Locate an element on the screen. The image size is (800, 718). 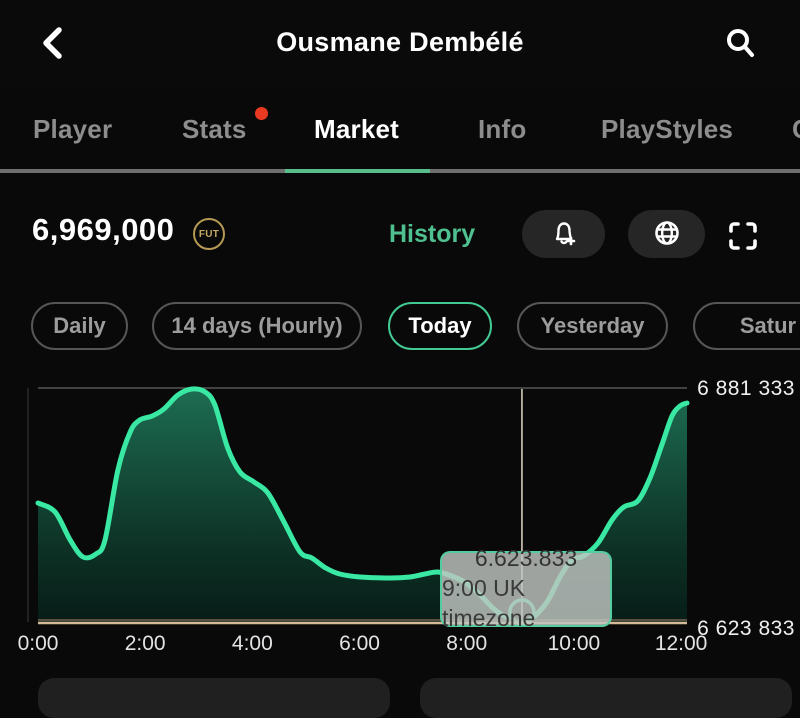
stats-notification-dot is located at coordinates (261, 113).